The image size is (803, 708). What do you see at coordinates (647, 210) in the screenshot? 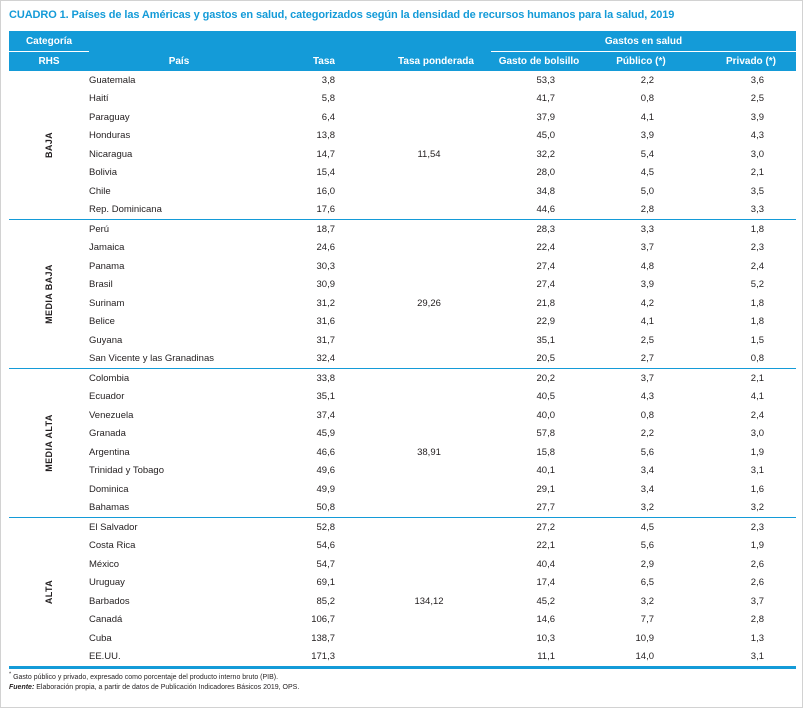
I see `publico-cell: 2,8` at bounding box center [647, 210].